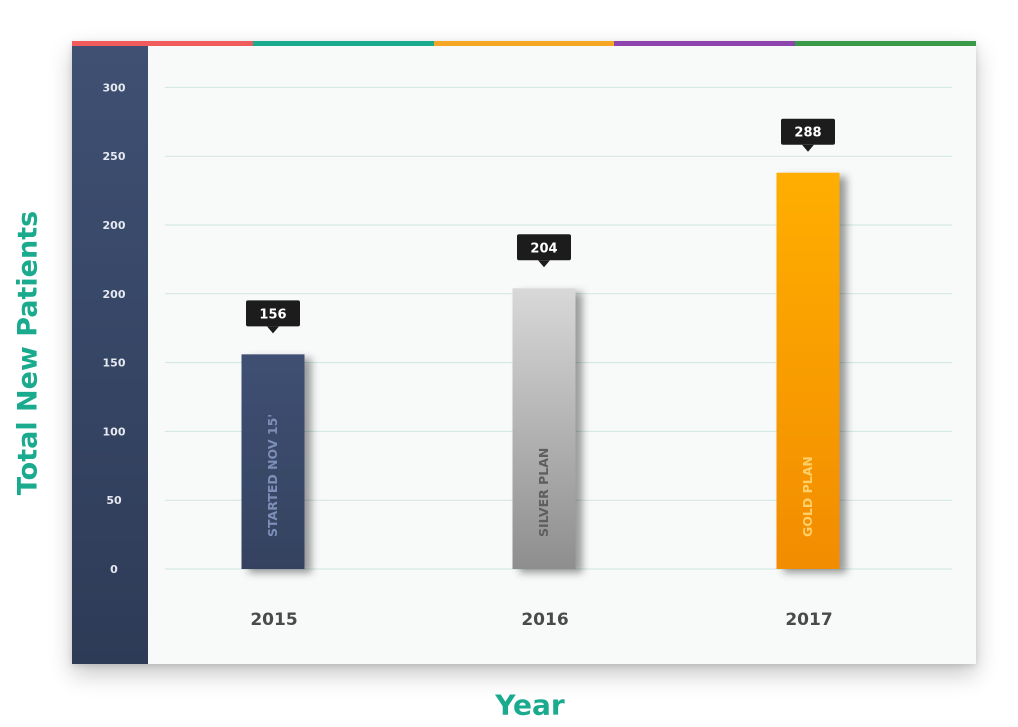 The image size is (1018, 727). I want to click on data-label: 204, so click(543, 248).